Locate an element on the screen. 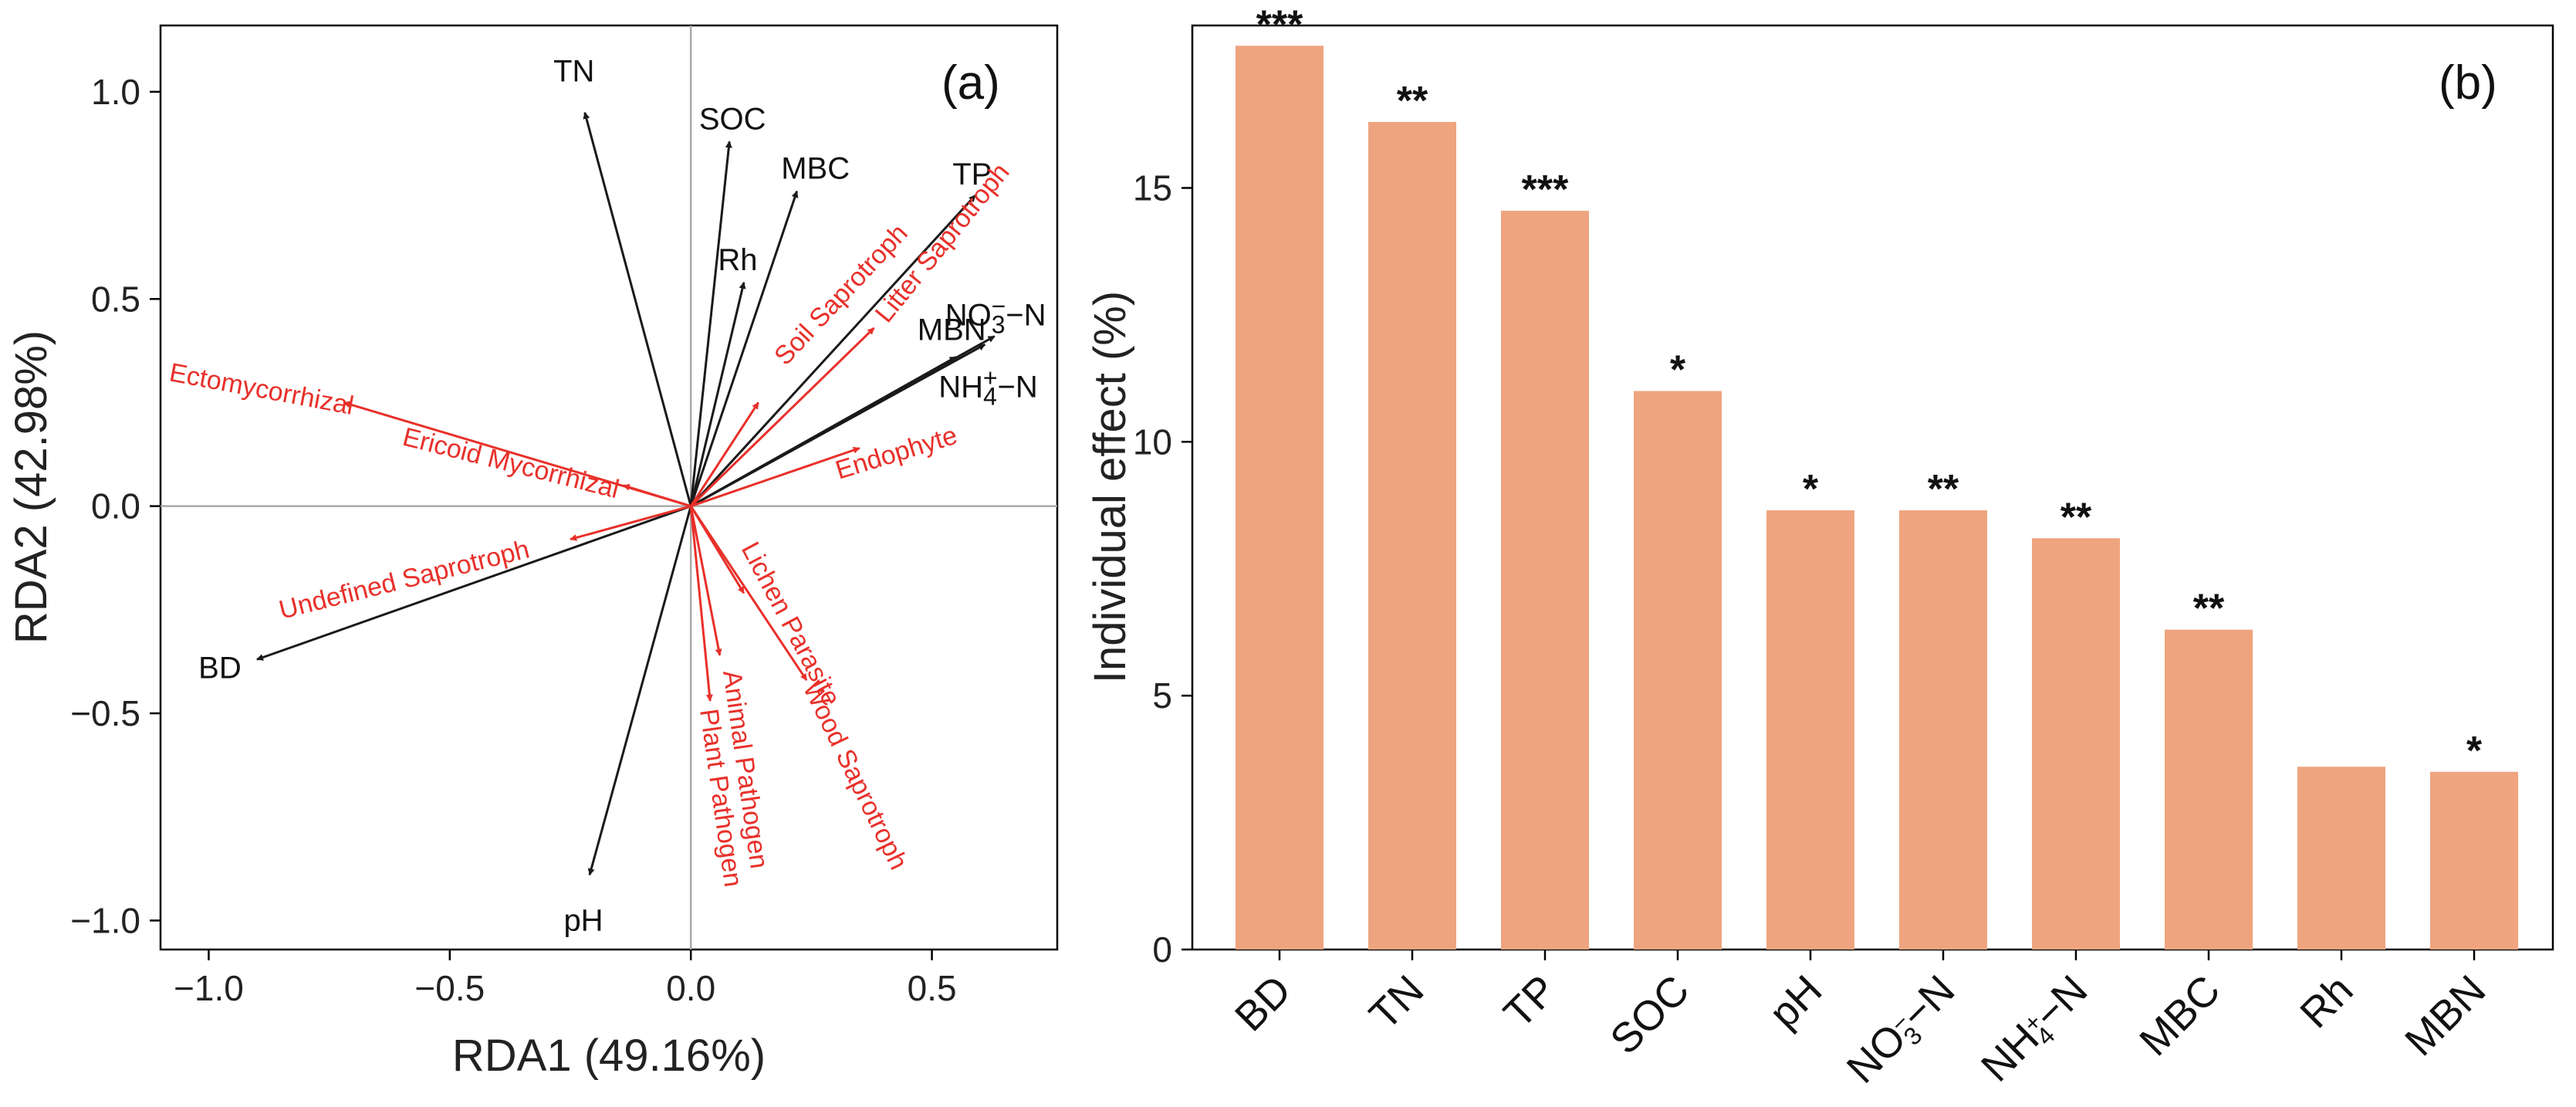 The width and height of the screenshot is (2576, 1107). env-label-soc: SOC is located at coordinates (732, 119).